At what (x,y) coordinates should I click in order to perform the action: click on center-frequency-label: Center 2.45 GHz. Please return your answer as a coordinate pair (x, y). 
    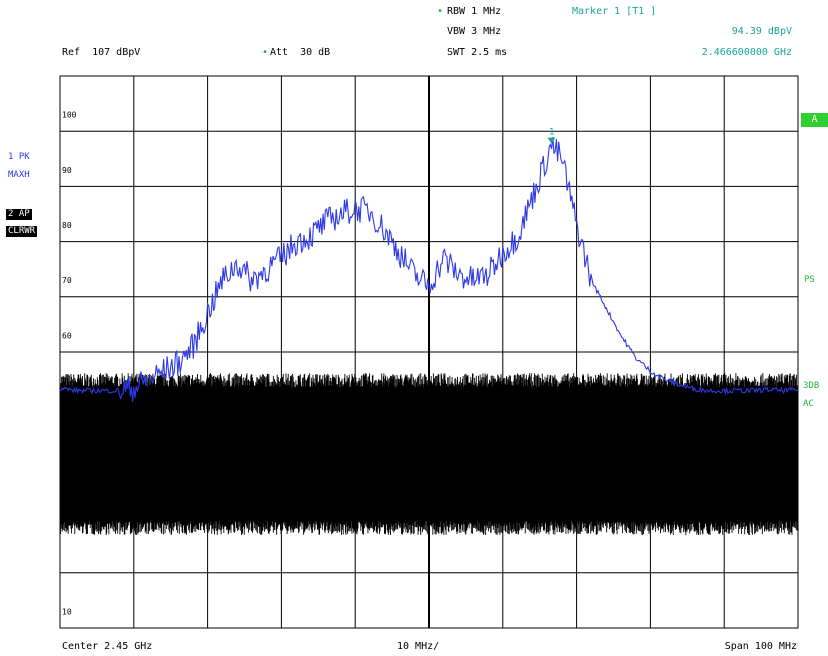
    Looking at the image, I should click on (107, 646).